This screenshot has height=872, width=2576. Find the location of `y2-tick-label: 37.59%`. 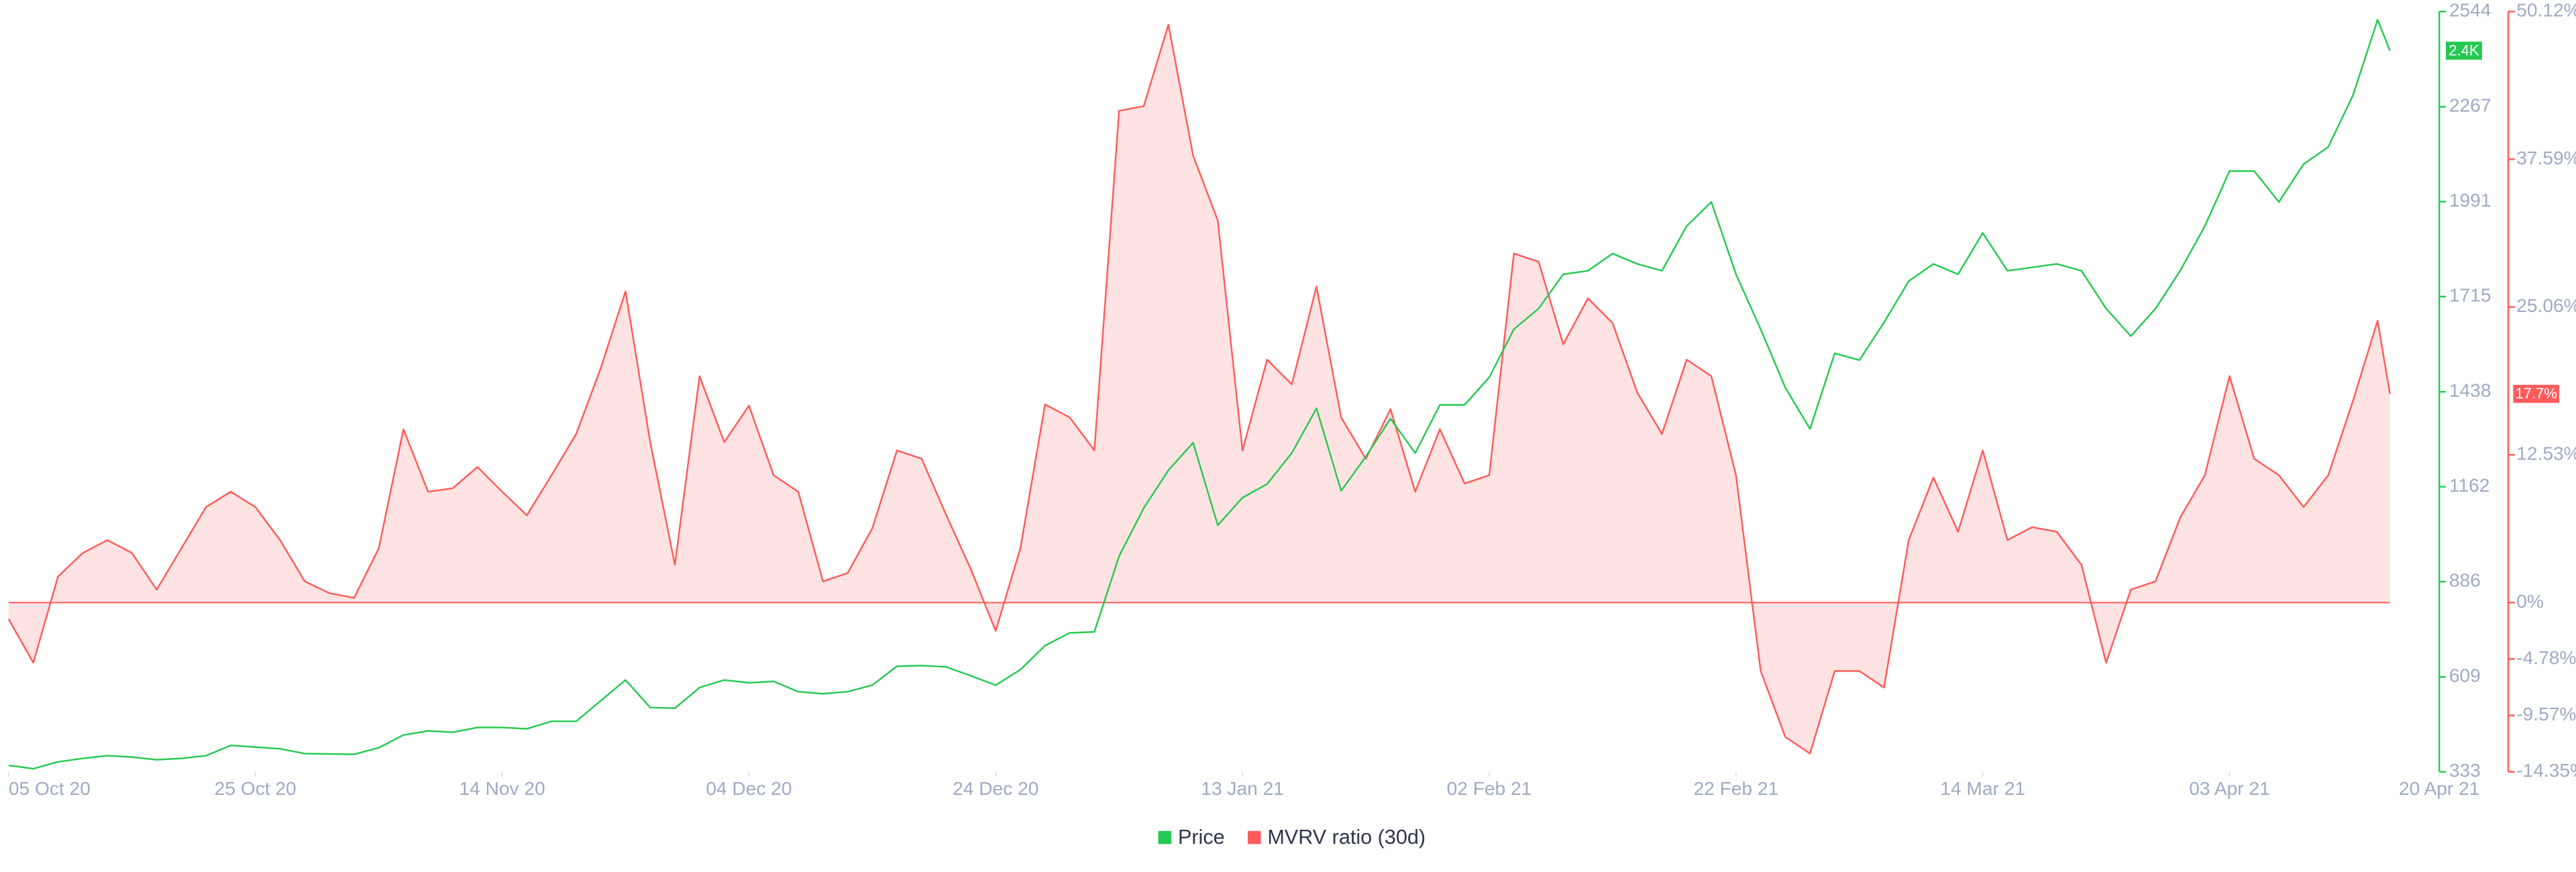

y2-tick-label: 37.59% is located at coordinates (2546, 158).